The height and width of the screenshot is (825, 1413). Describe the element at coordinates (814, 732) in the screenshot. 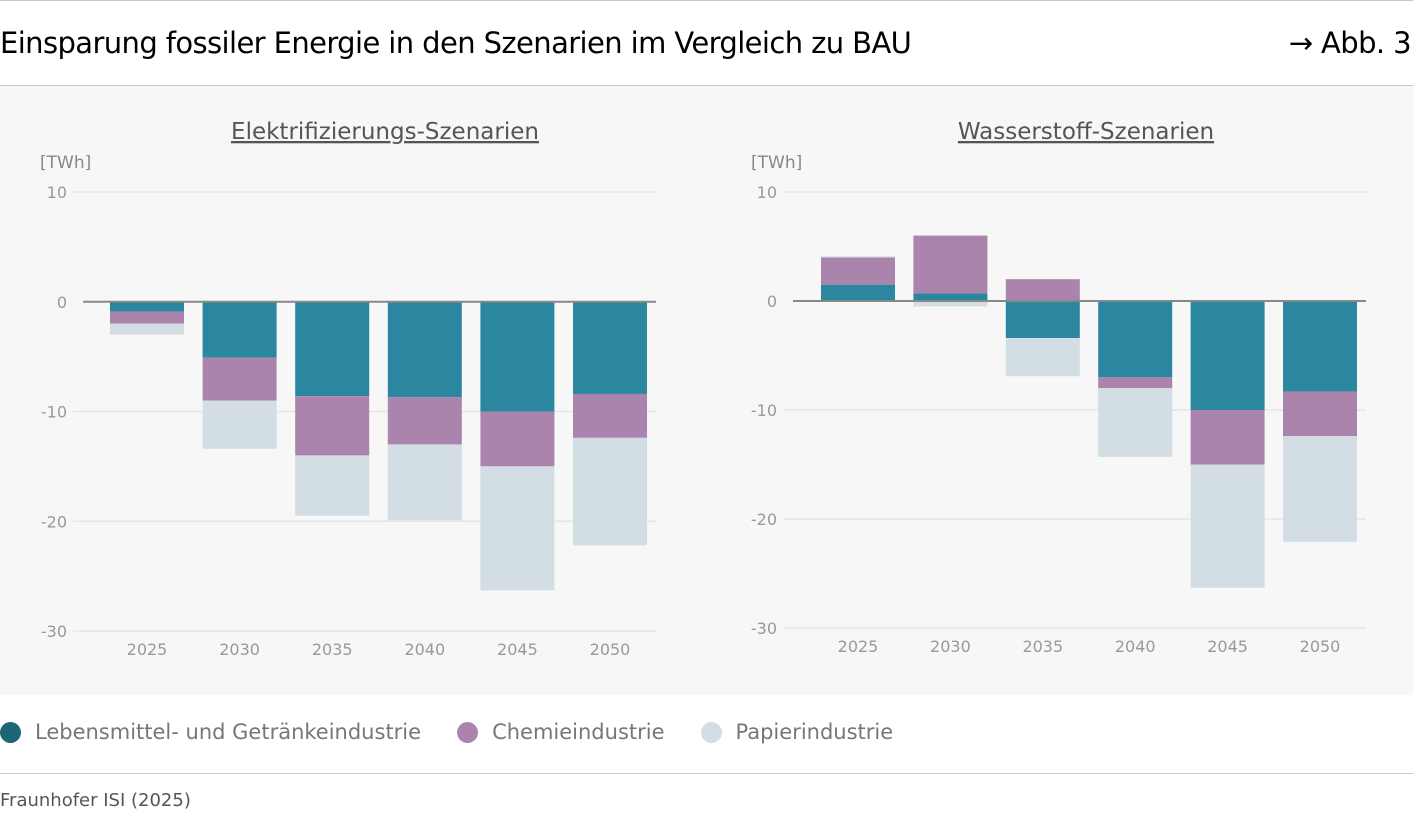

I see `legend-label: Papierindustrie` at that location.